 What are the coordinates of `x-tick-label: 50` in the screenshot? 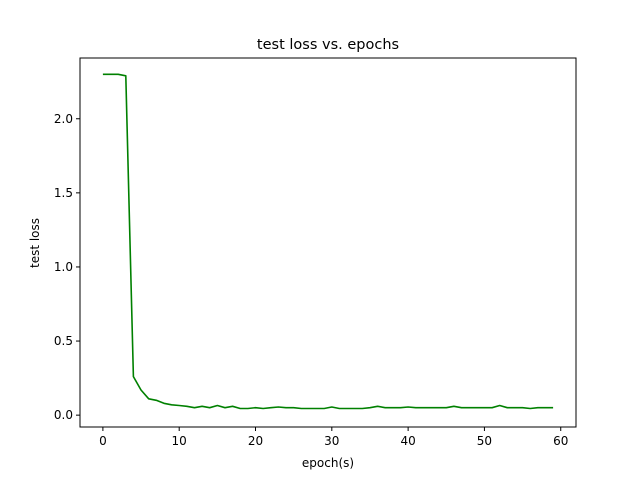 It's located at (484, 441).